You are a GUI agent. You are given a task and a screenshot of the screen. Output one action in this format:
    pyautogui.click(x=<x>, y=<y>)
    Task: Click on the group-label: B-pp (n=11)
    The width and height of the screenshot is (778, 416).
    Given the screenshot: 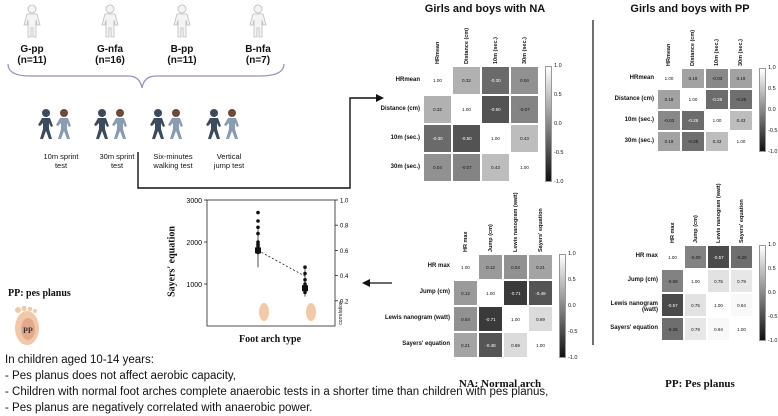 What is the action you would take?
    pyautogui.click(x=182, y=55)
    